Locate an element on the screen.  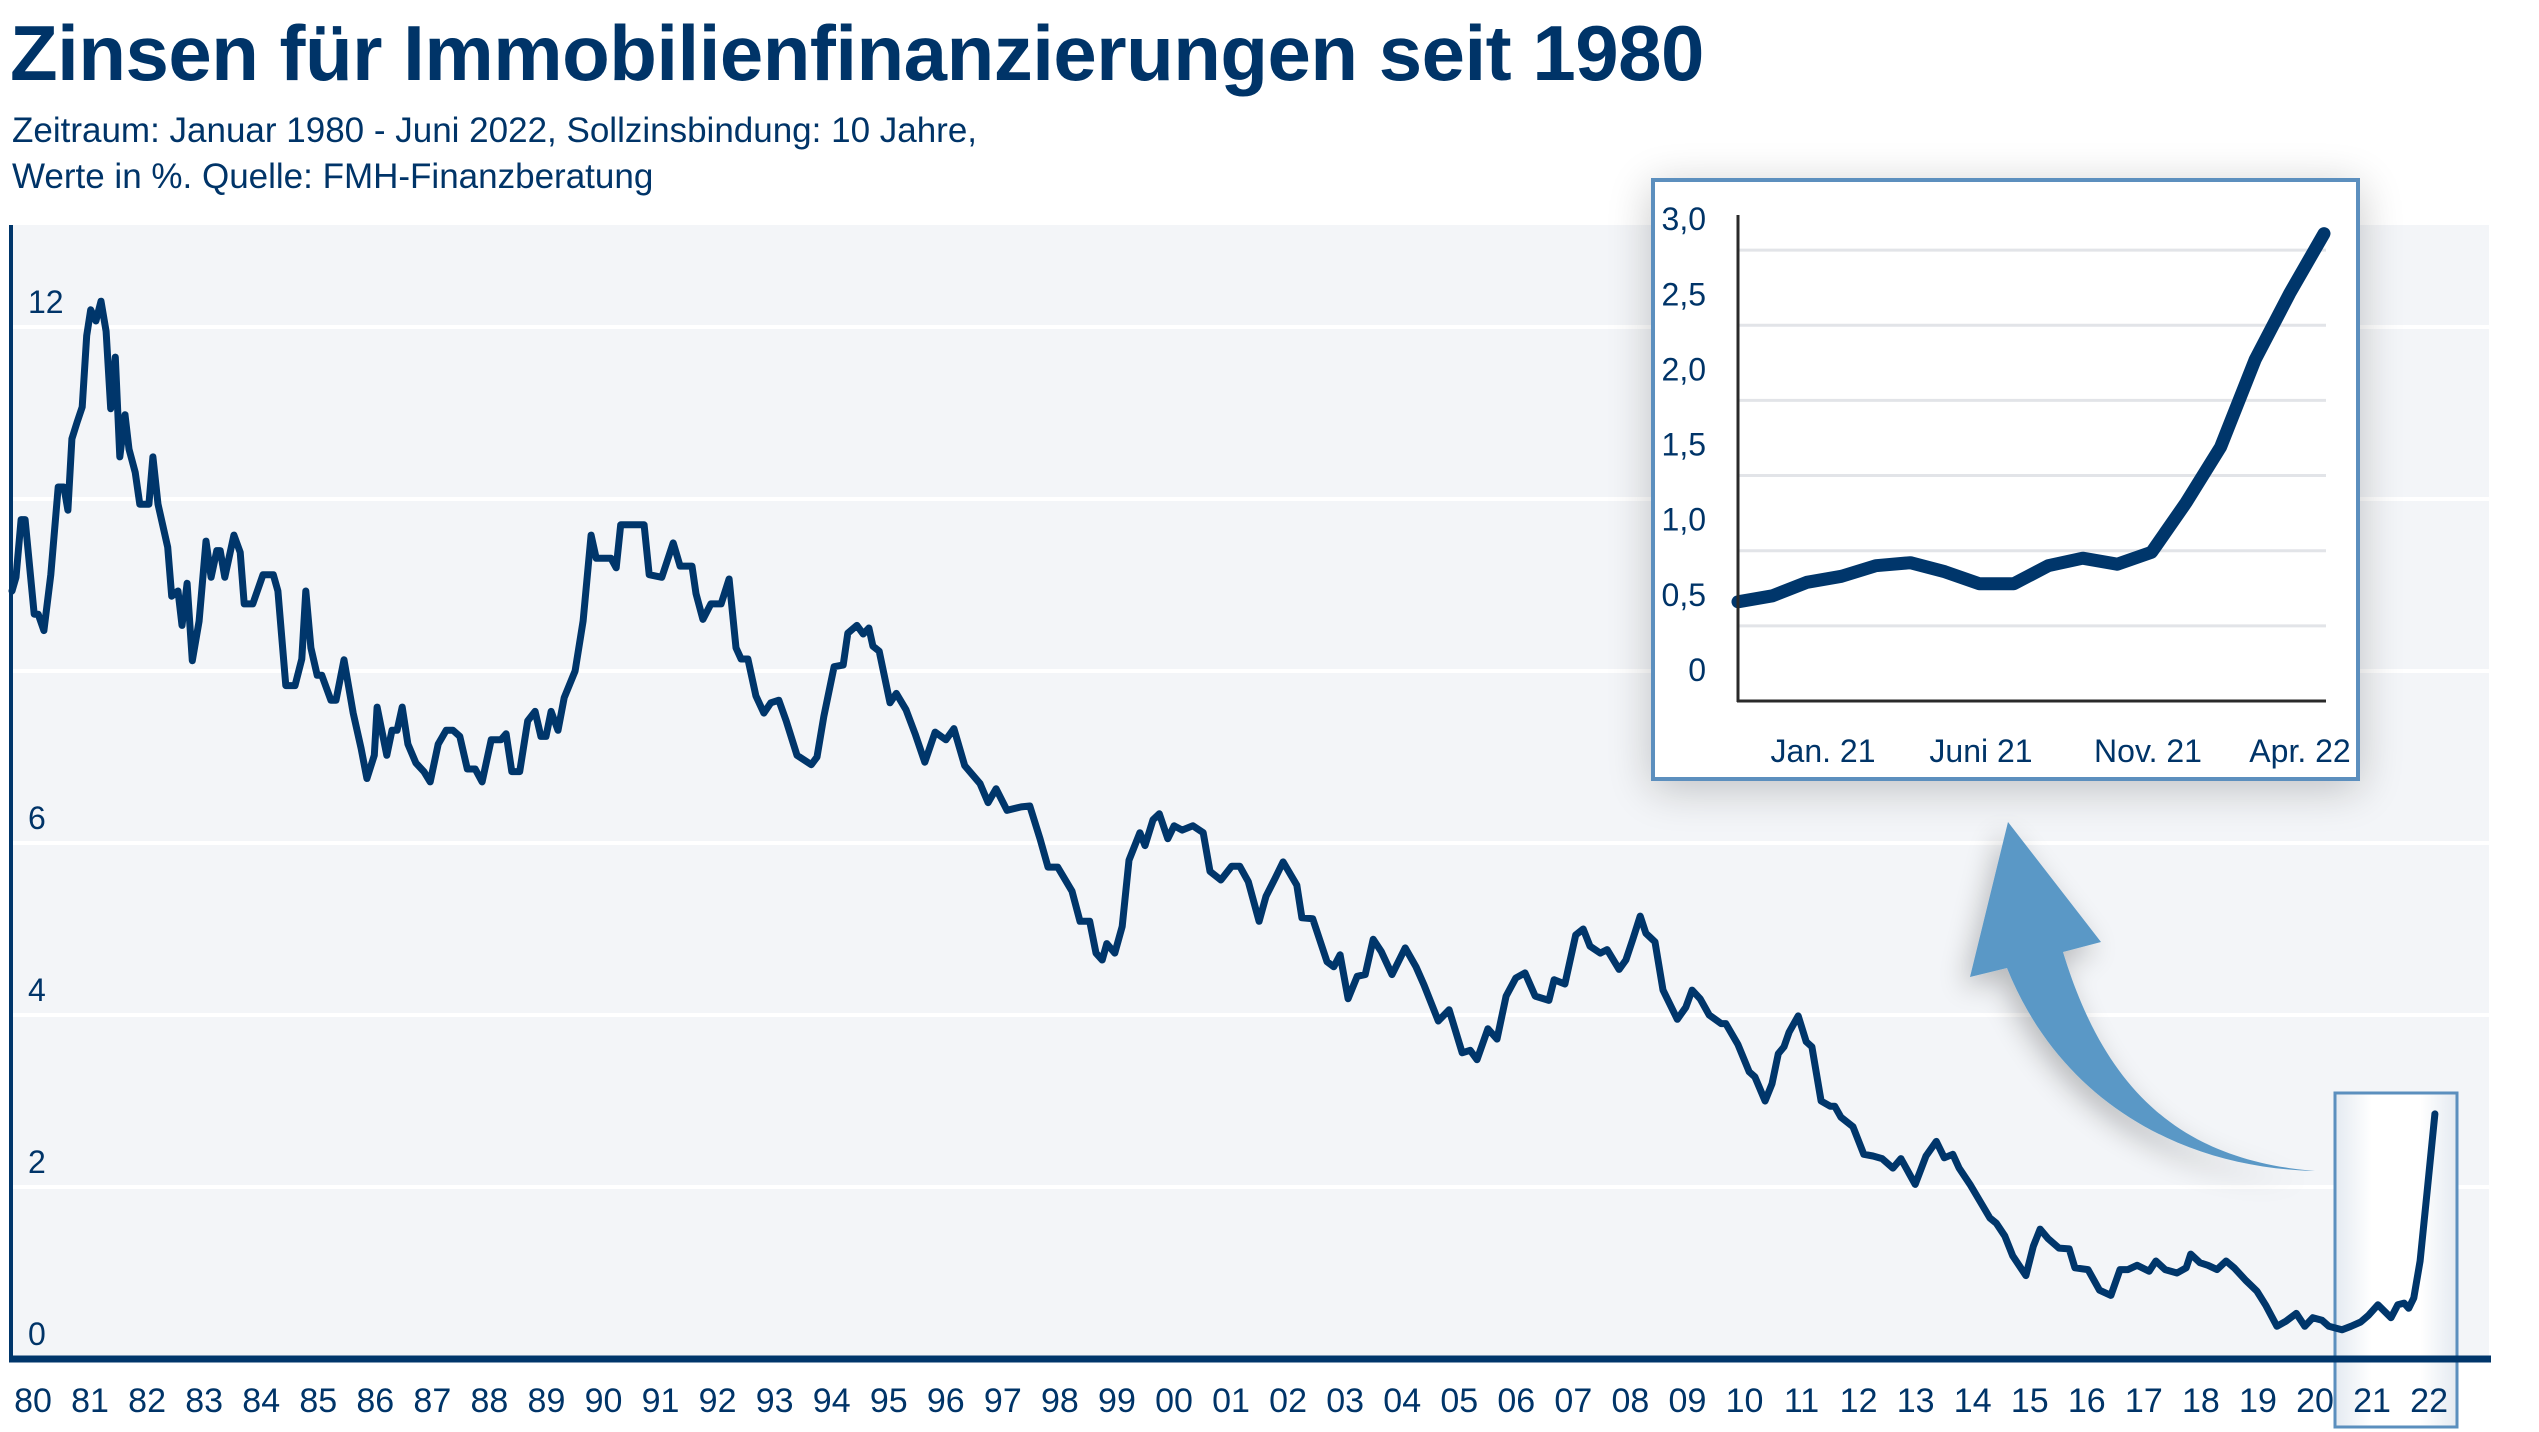
x-tick-label: 96 is located at coordinates (946, 1401).